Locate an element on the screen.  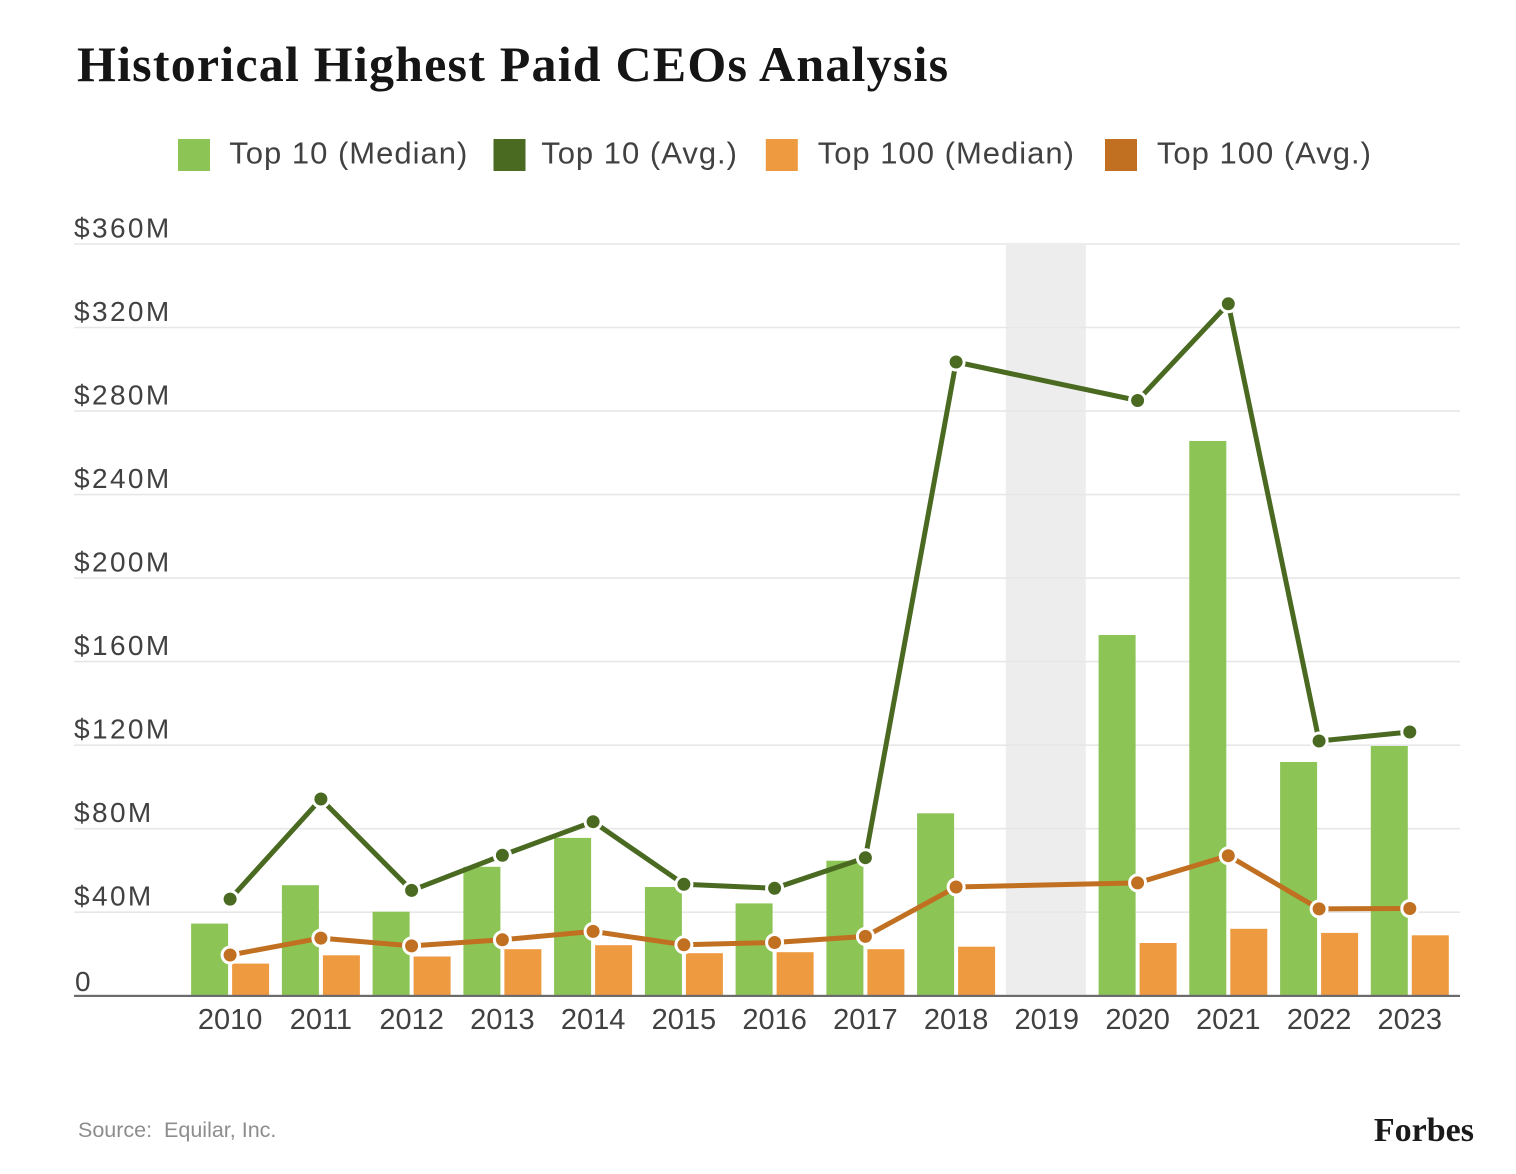
svg-text: 2018 is located at coordinates (956, 1020).